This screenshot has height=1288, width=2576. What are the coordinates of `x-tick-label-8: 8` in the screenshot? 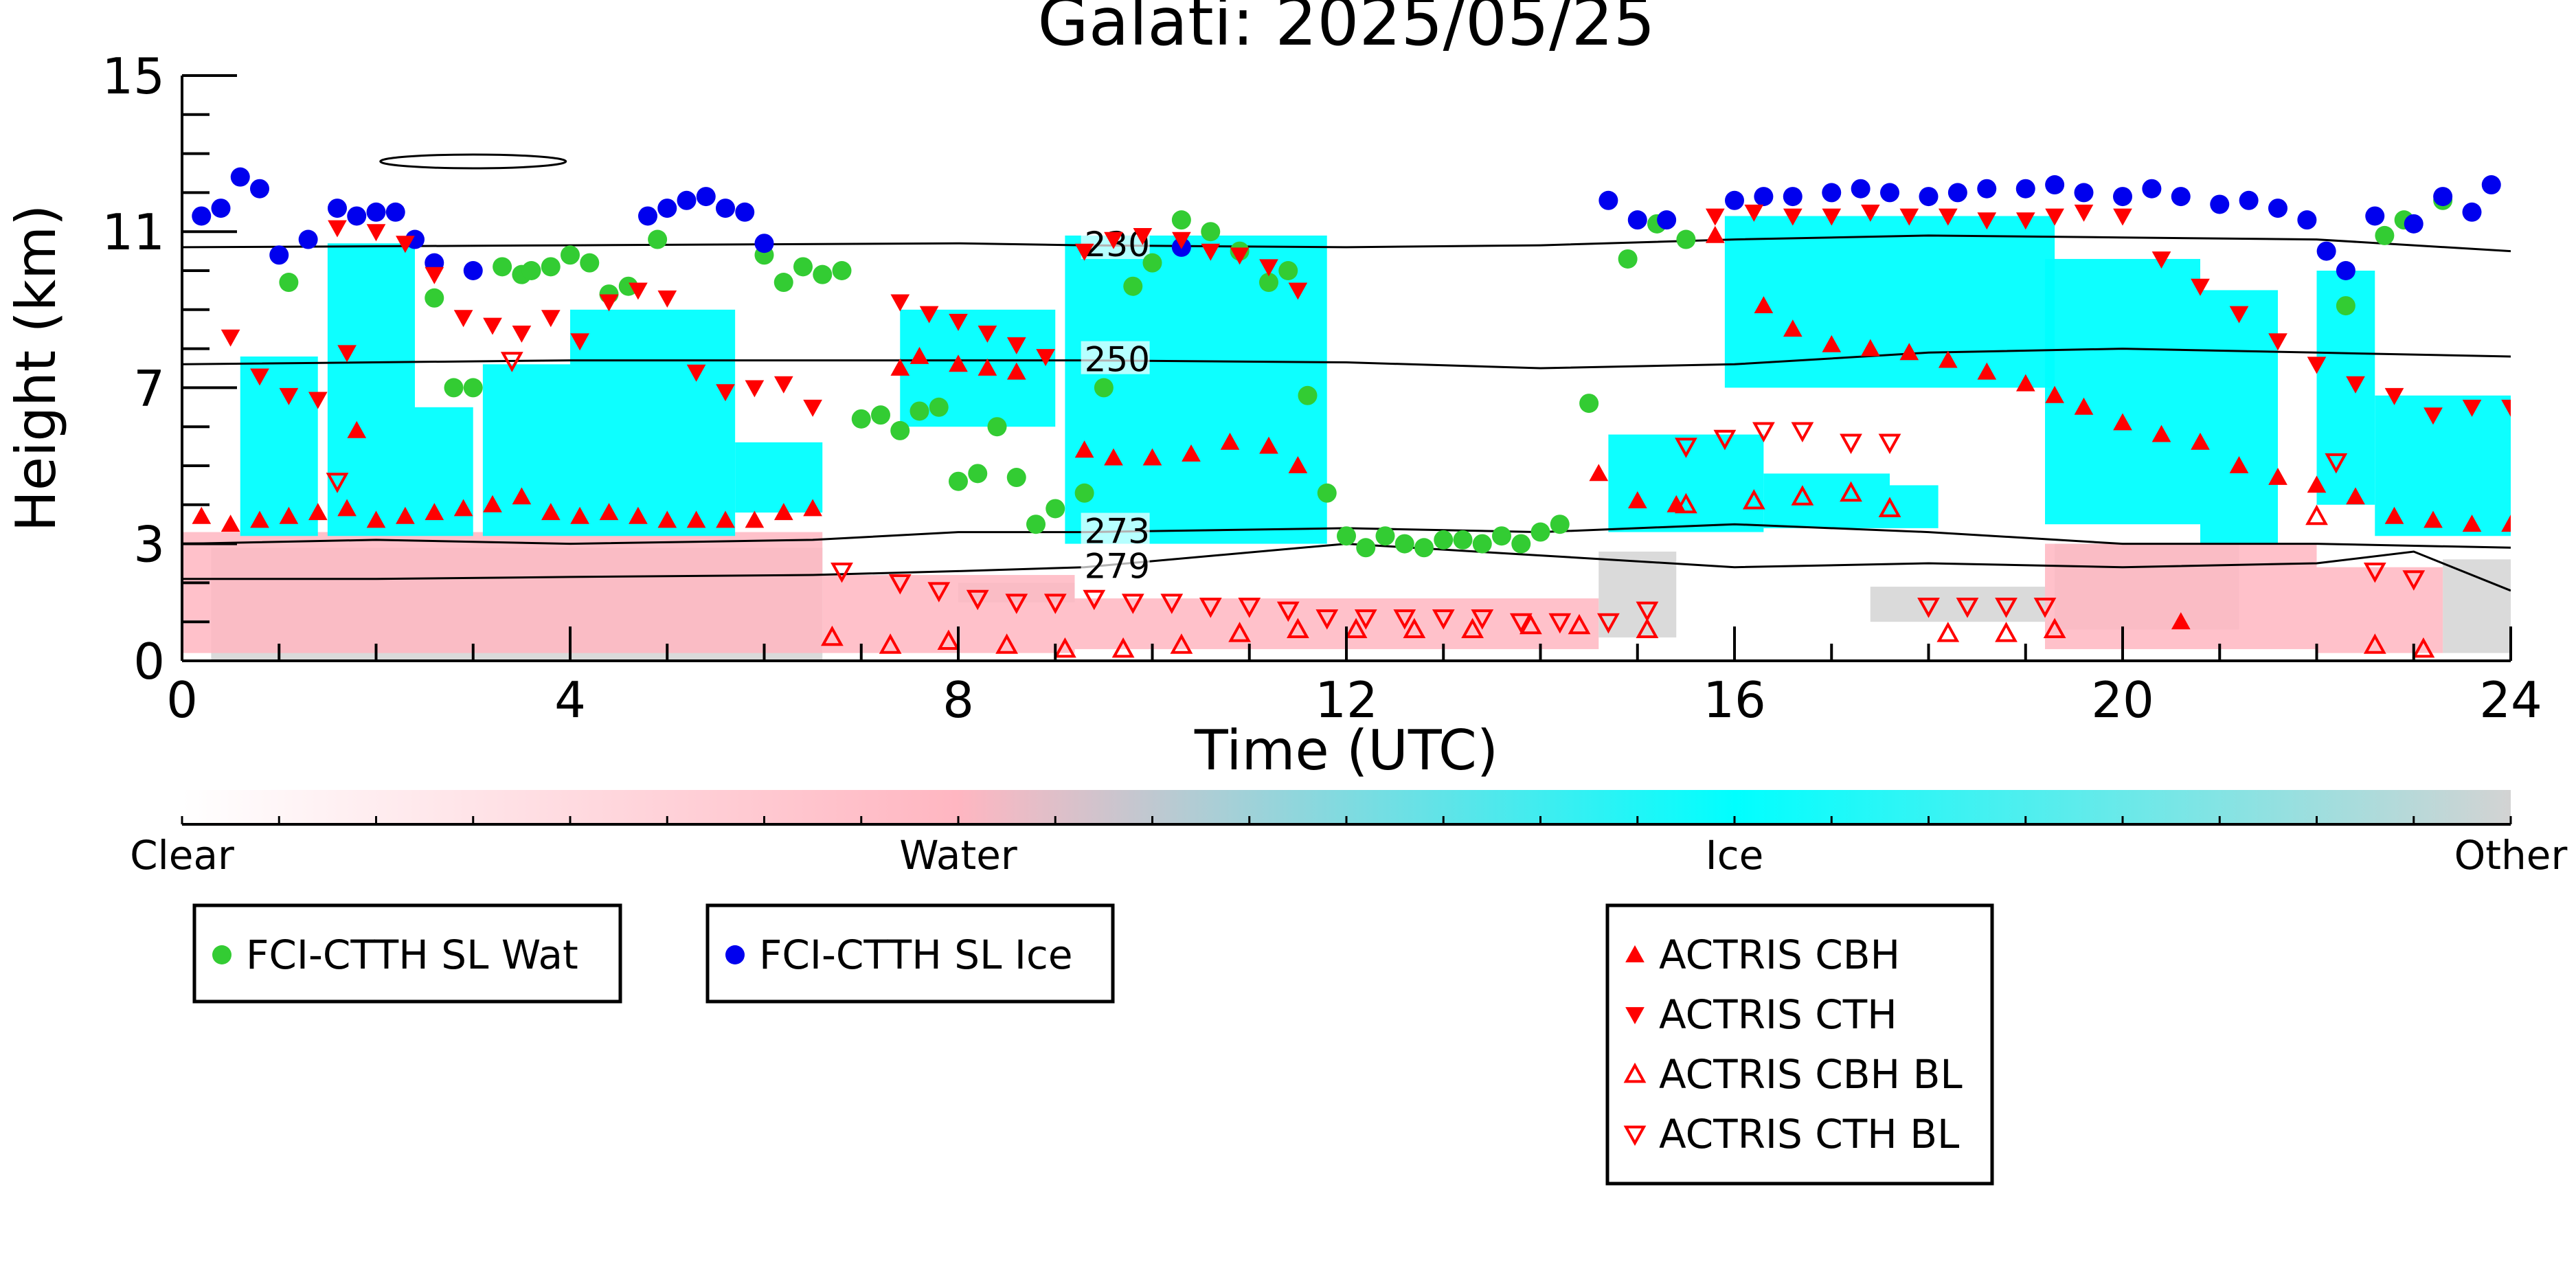 It's located at (958, 700).